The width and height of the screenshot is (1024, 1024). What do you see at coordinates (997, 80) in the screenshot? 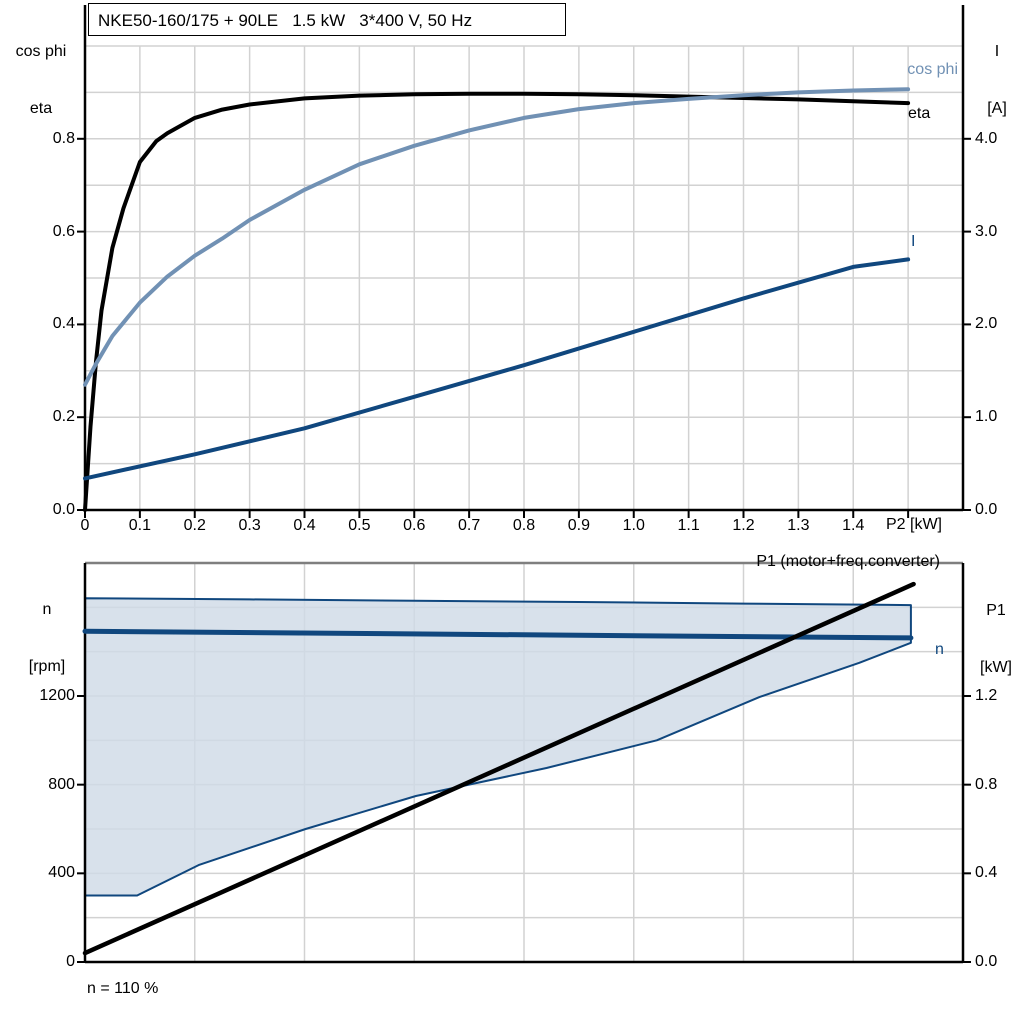
I see `right-axis-title-current: I [A]` at bounding box center [997, 80].